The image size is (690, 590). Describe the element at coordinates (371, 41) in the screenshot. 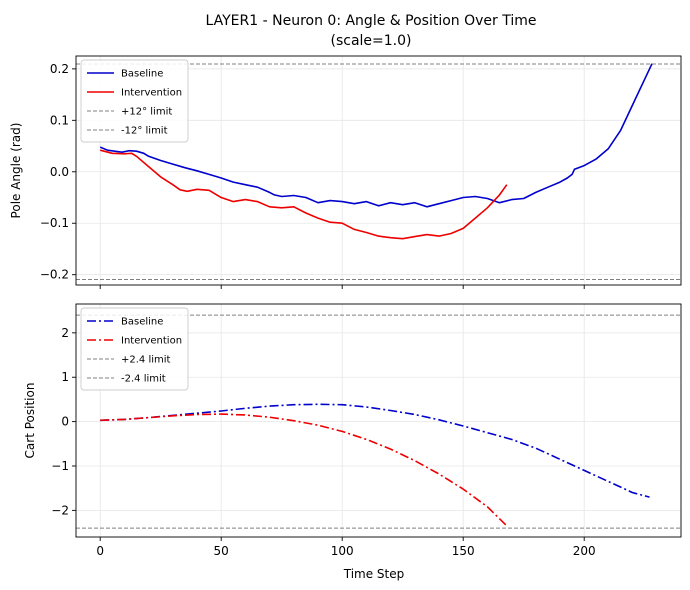

I see `chart-title-line2: (scale=1.0)` at that location.